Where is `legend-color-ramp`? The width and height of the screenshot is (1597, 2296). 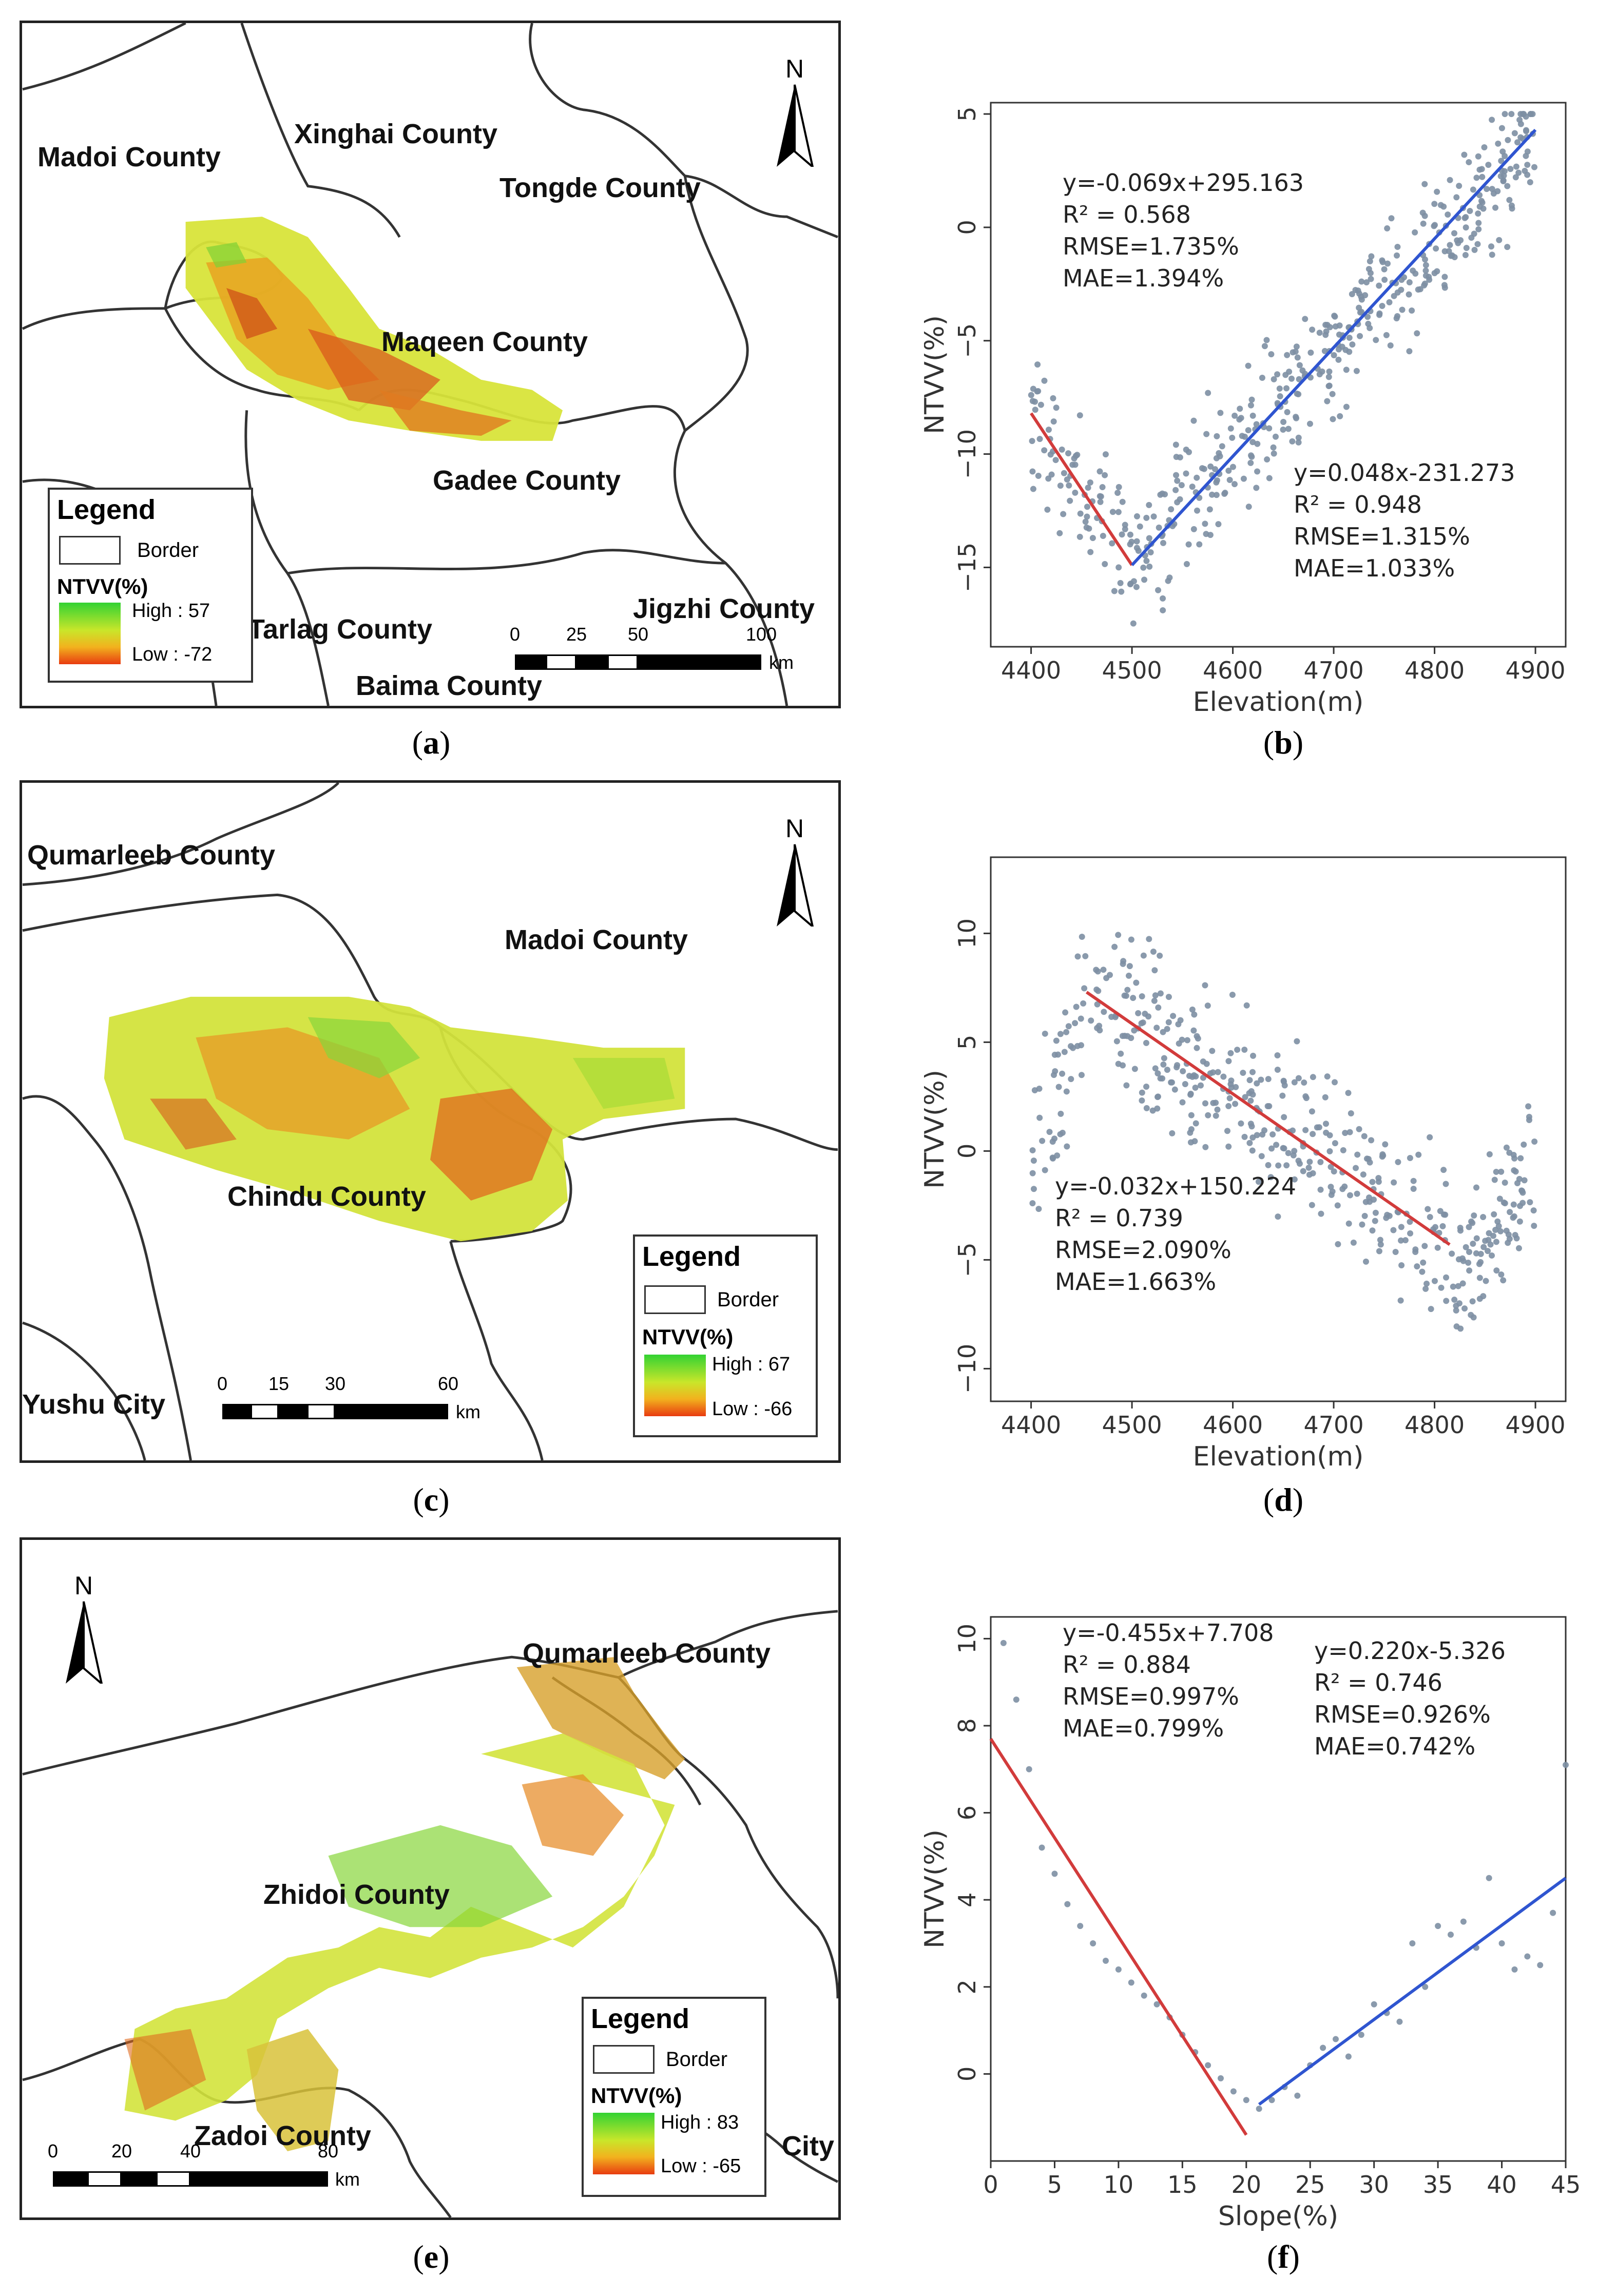
legend-color-ramp is located at coordinates (675, 1385).